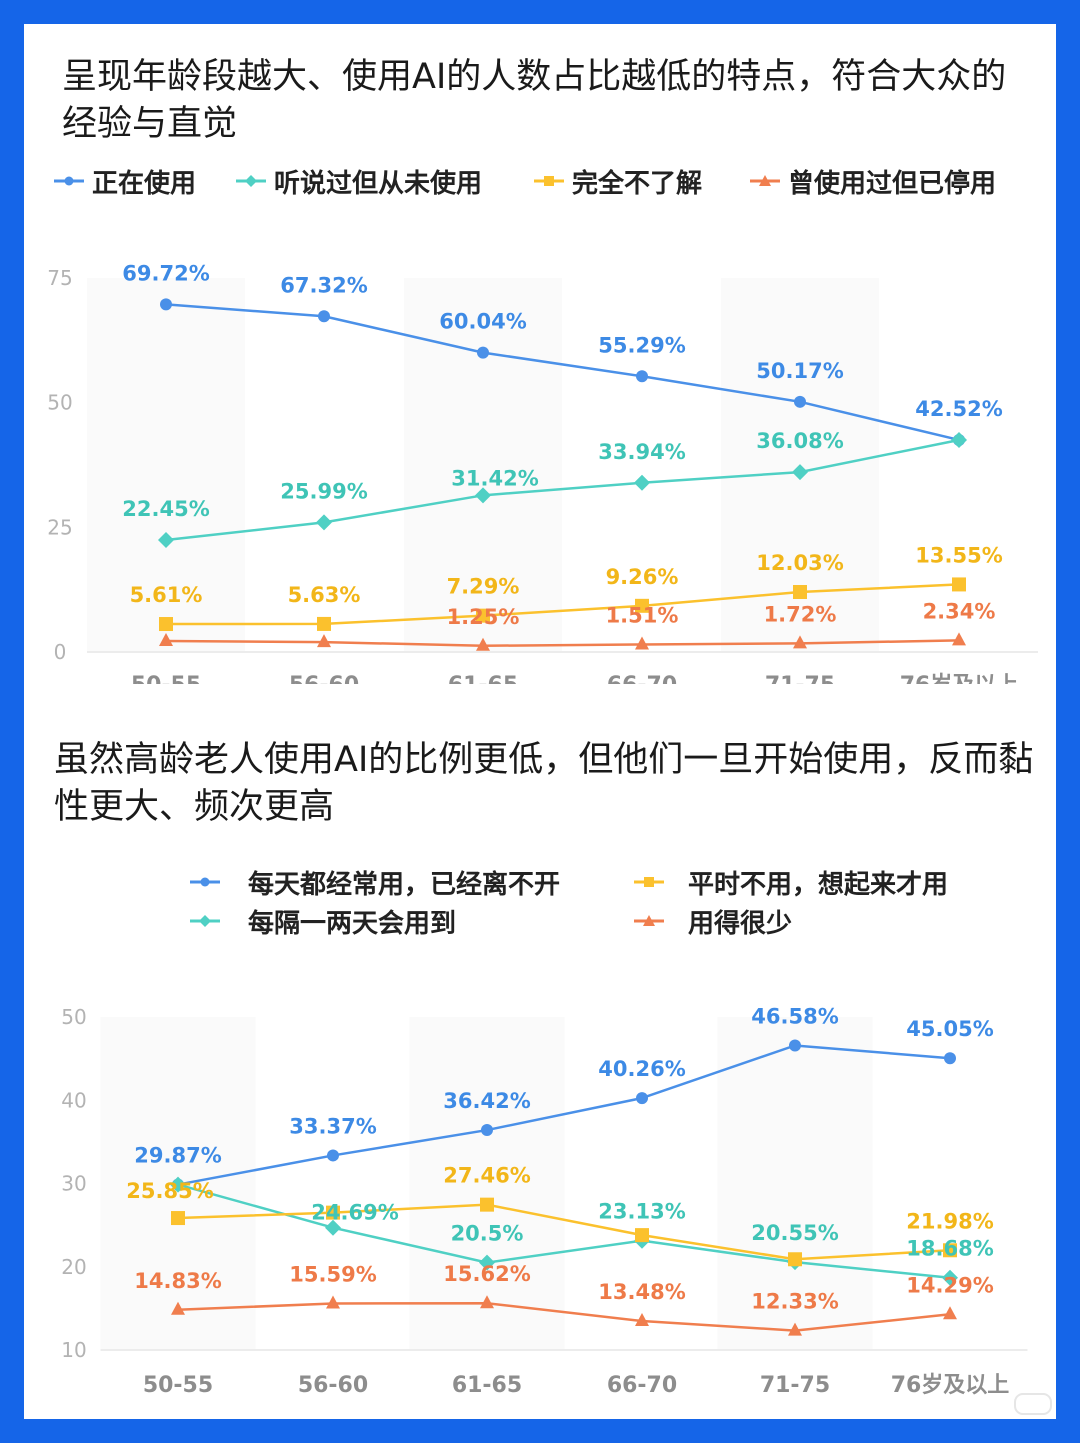 The width and height of the screenshot is (1080, 1443). What do you see at coordinates (873, 181) in the screenshot?
I see `legend-item-stopped: 曾使用过但已停用` at bounding box center [873, 181].